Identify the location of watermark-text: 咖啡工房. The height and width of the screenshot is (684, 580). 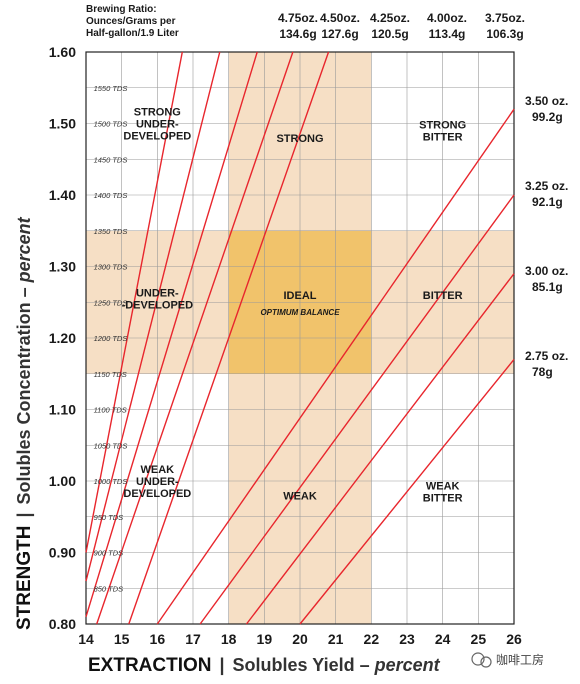
(520, 659).